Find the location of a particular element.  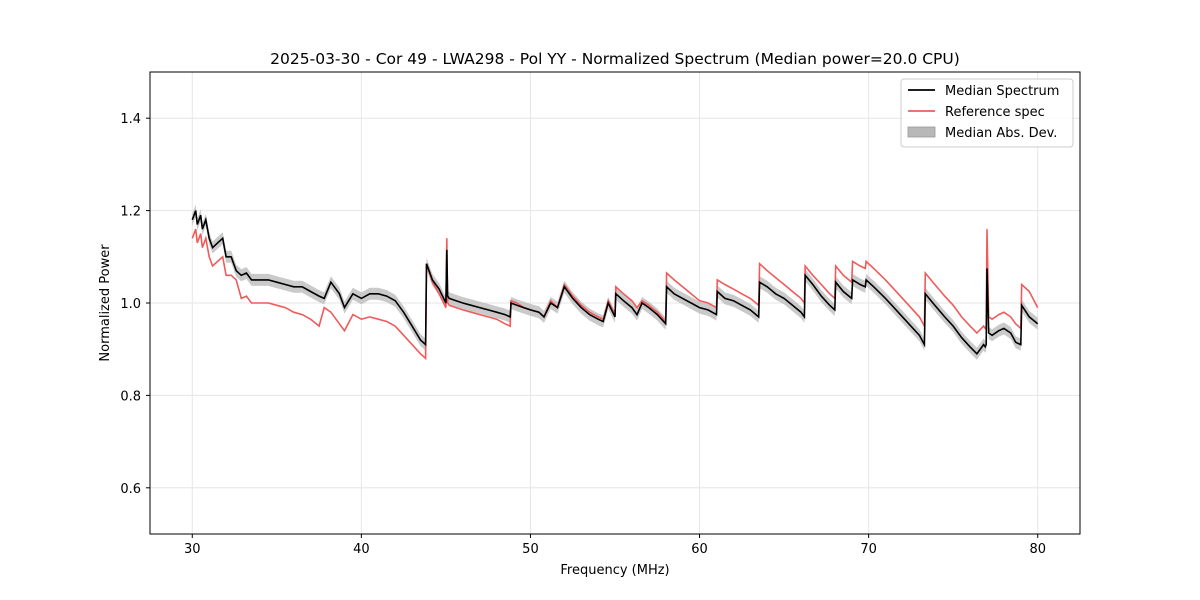

y-axis-label: Normalized Power is located at coordinates (105, 303).